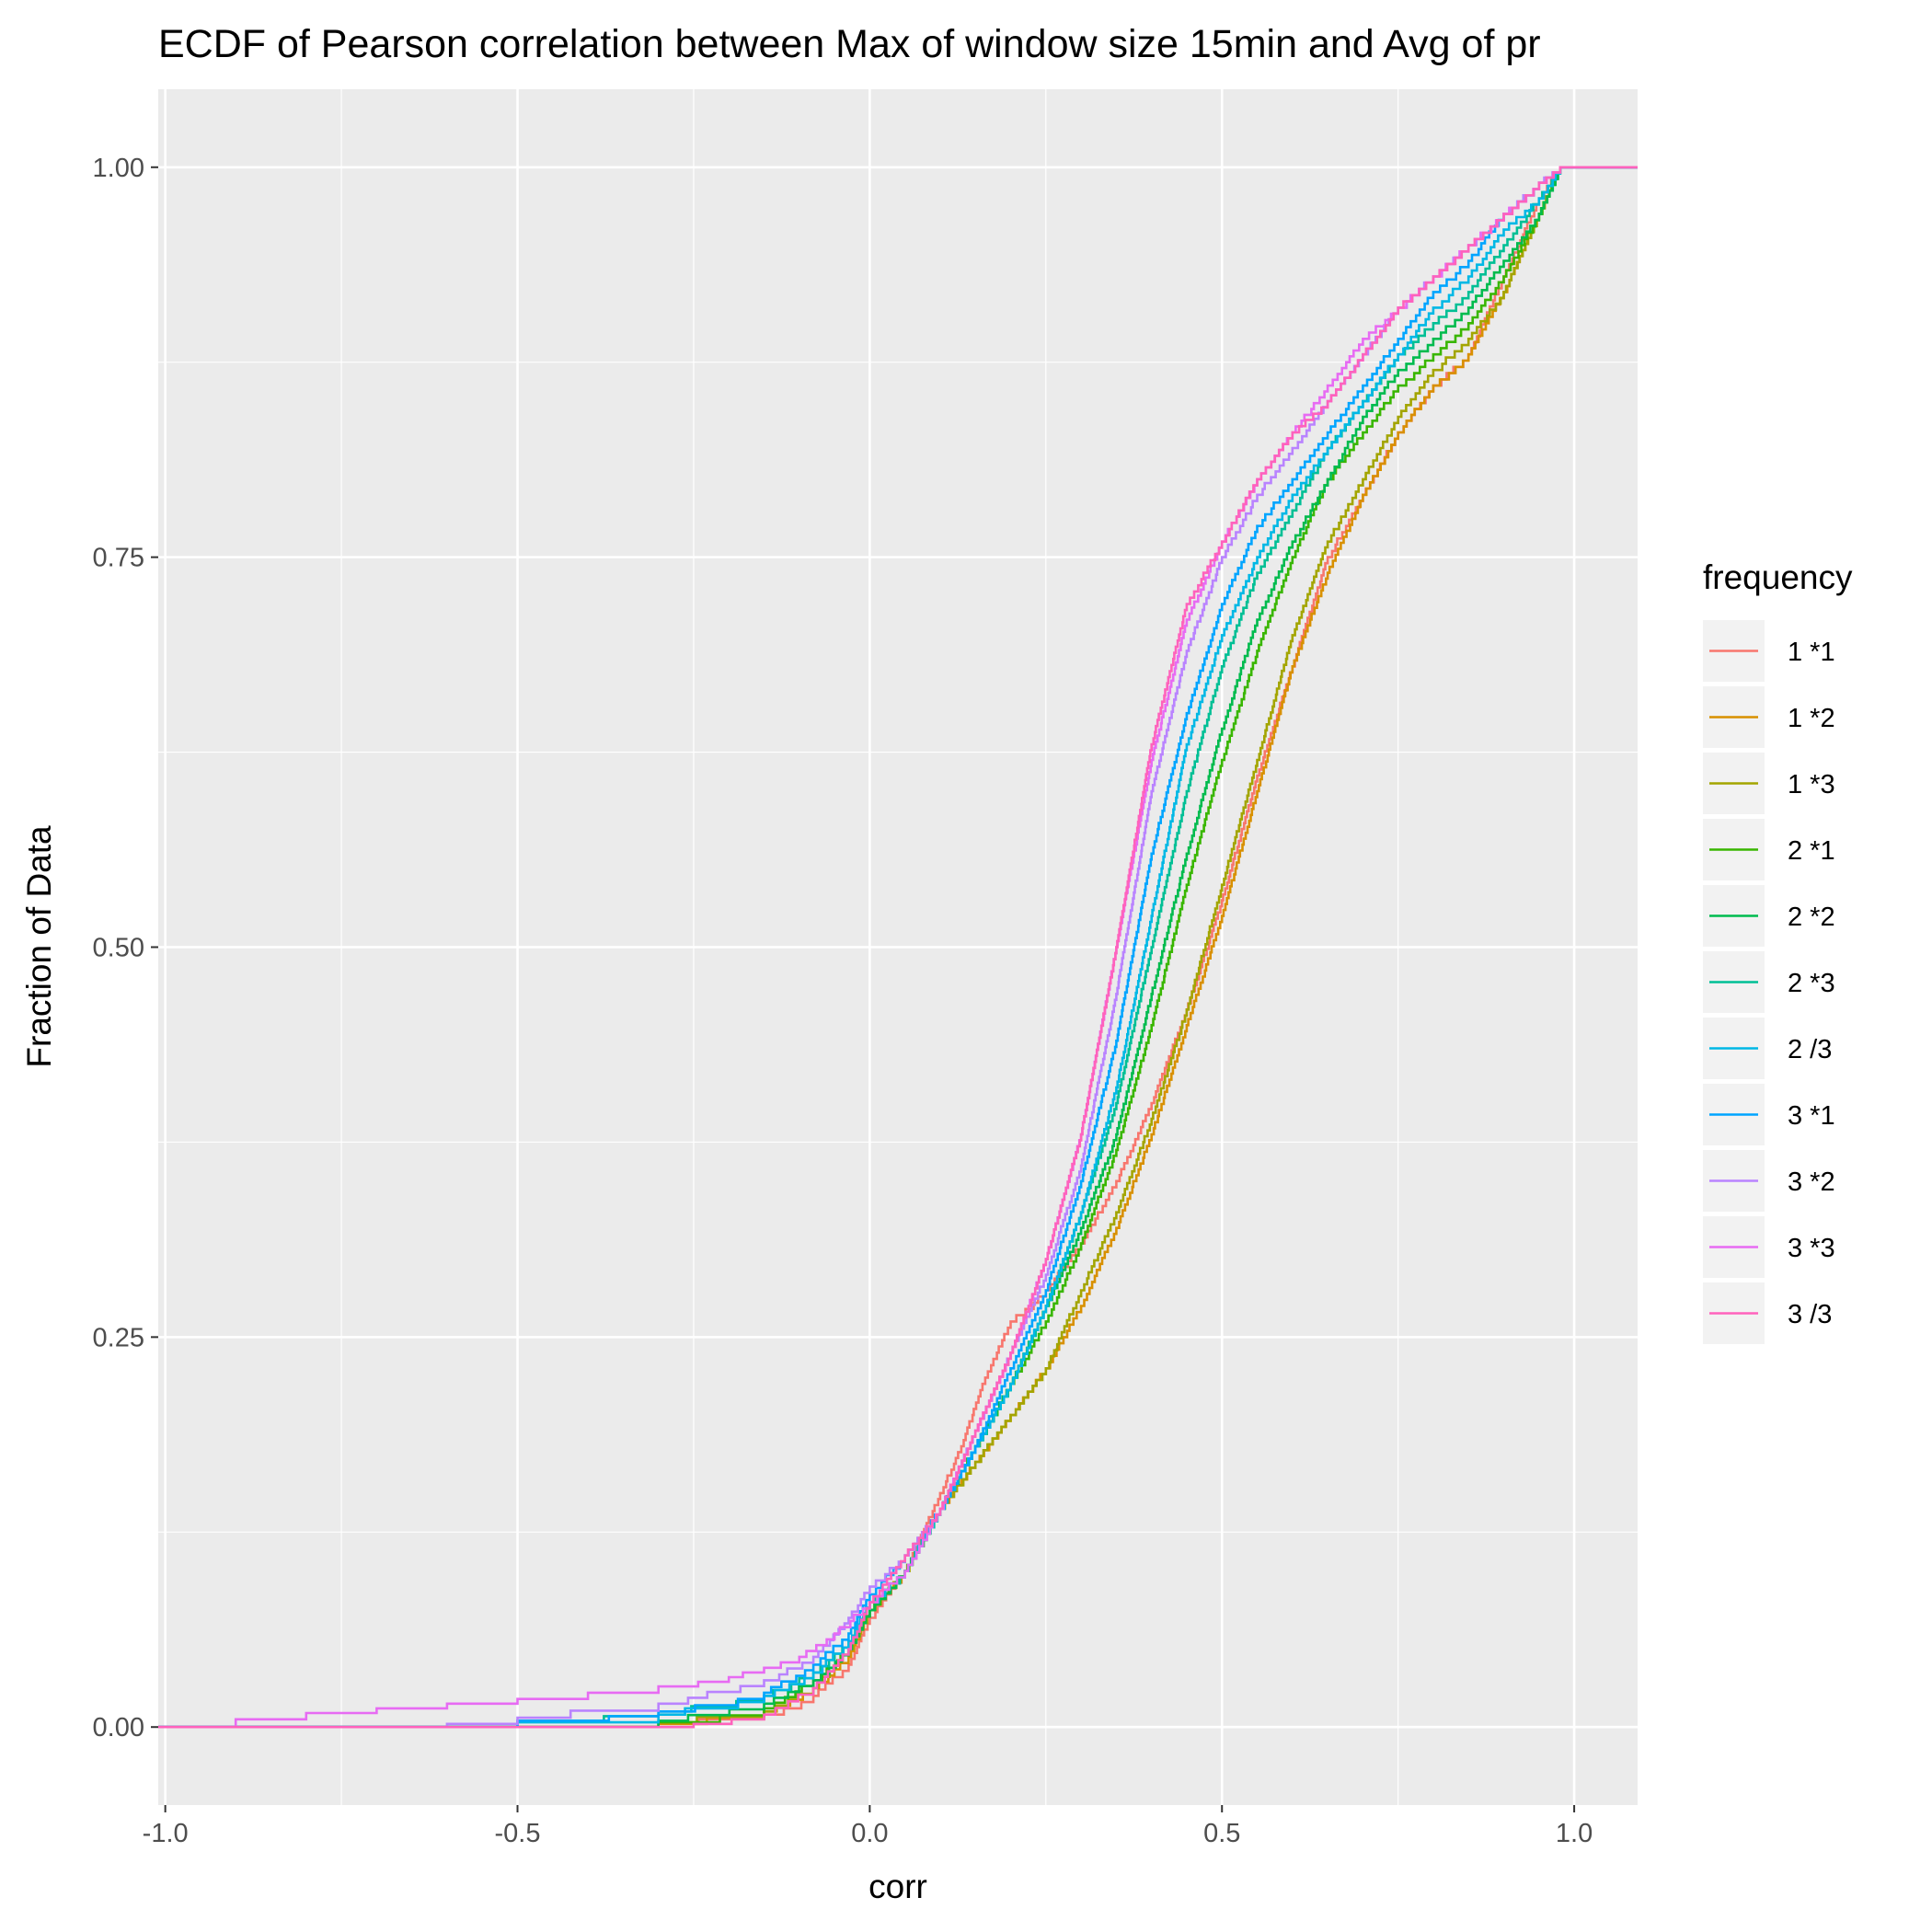 This screenshot has height=1932, width=1932. Describe the element at coordinates (1810, 1049) in the screenshot. I see `legend-label: 2 /3` at that location.